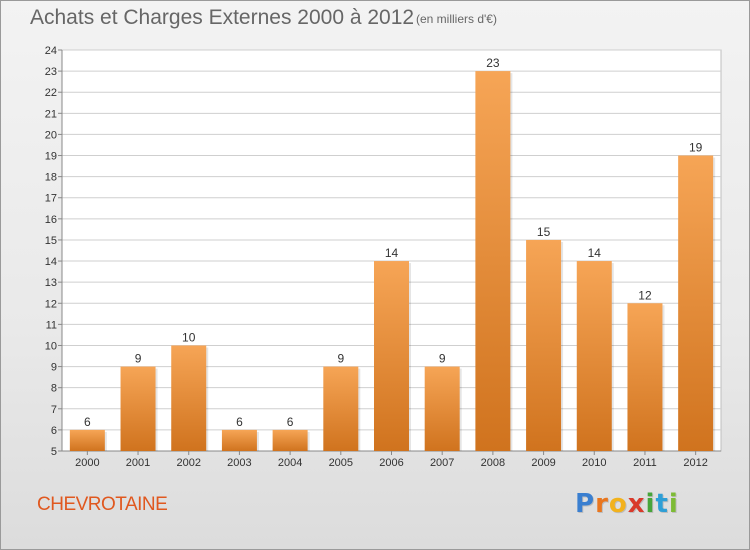  Describe the element at coordinates (51, 93) in the screenshot. I see `y-tick-label: 22` at that location.